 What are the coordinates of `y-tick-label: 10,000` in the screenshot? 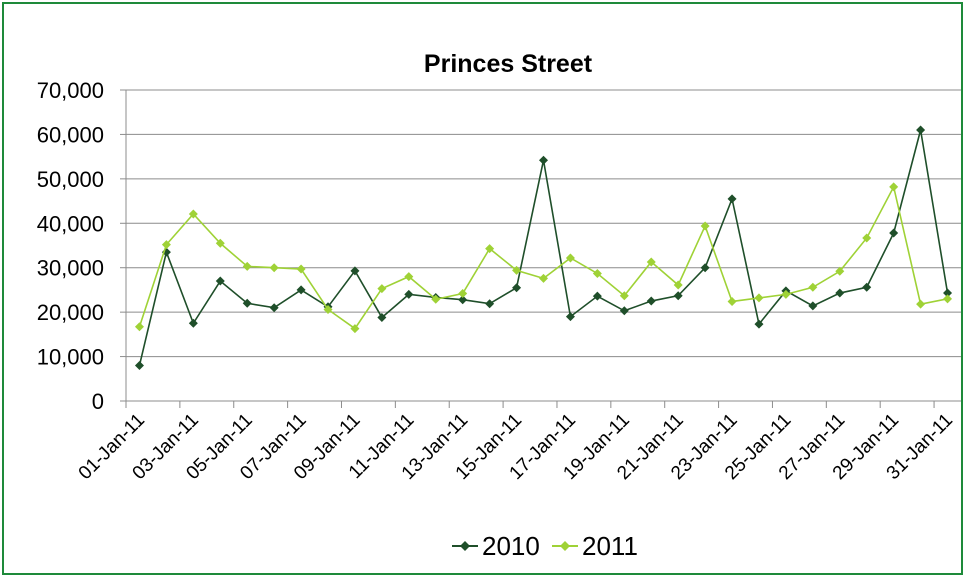 It's located at (70, 357).